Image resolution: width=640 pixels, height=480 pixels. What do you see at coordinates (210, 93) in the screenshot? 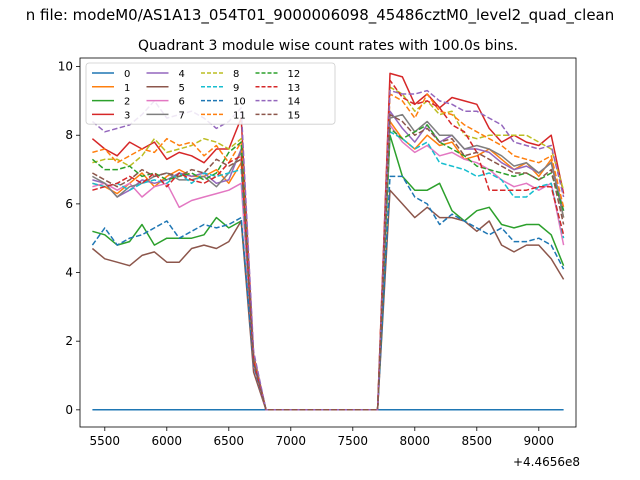
I see `legend-box` at bounding box center [210, 93].